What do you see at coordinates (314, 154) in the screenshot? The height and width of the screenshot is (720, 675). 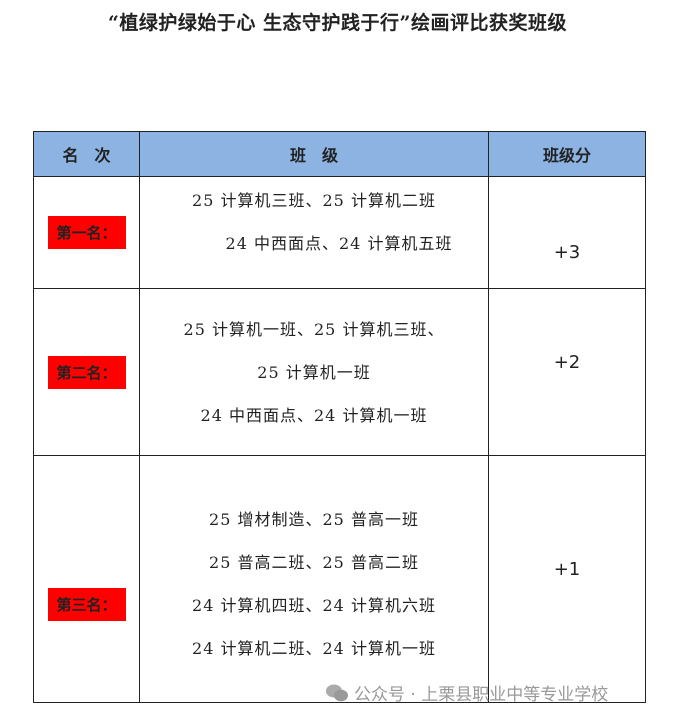 I see `header-class: 班 级` at bounding box center [314, 154].